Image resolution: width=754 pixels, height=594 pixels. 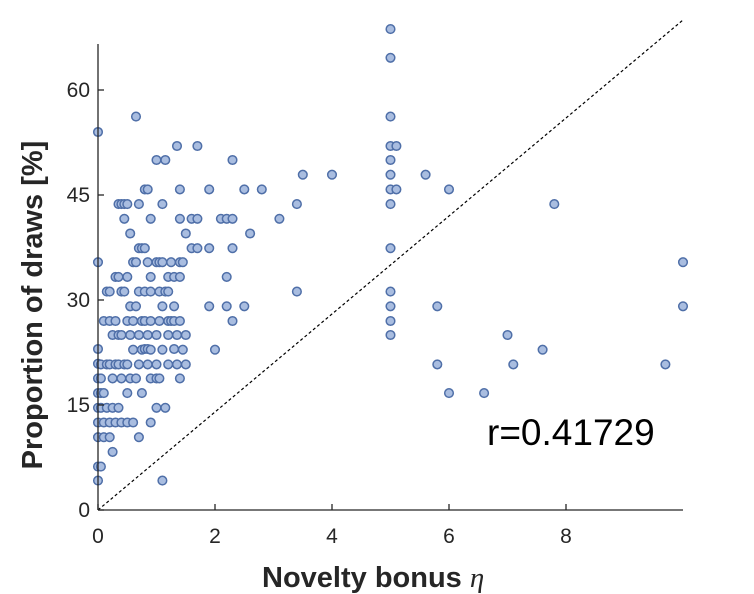 What do you see at coordinates (332, 536) in the screenshot?
I see `x-tick-label: 4` at bounding box center [332, 536].